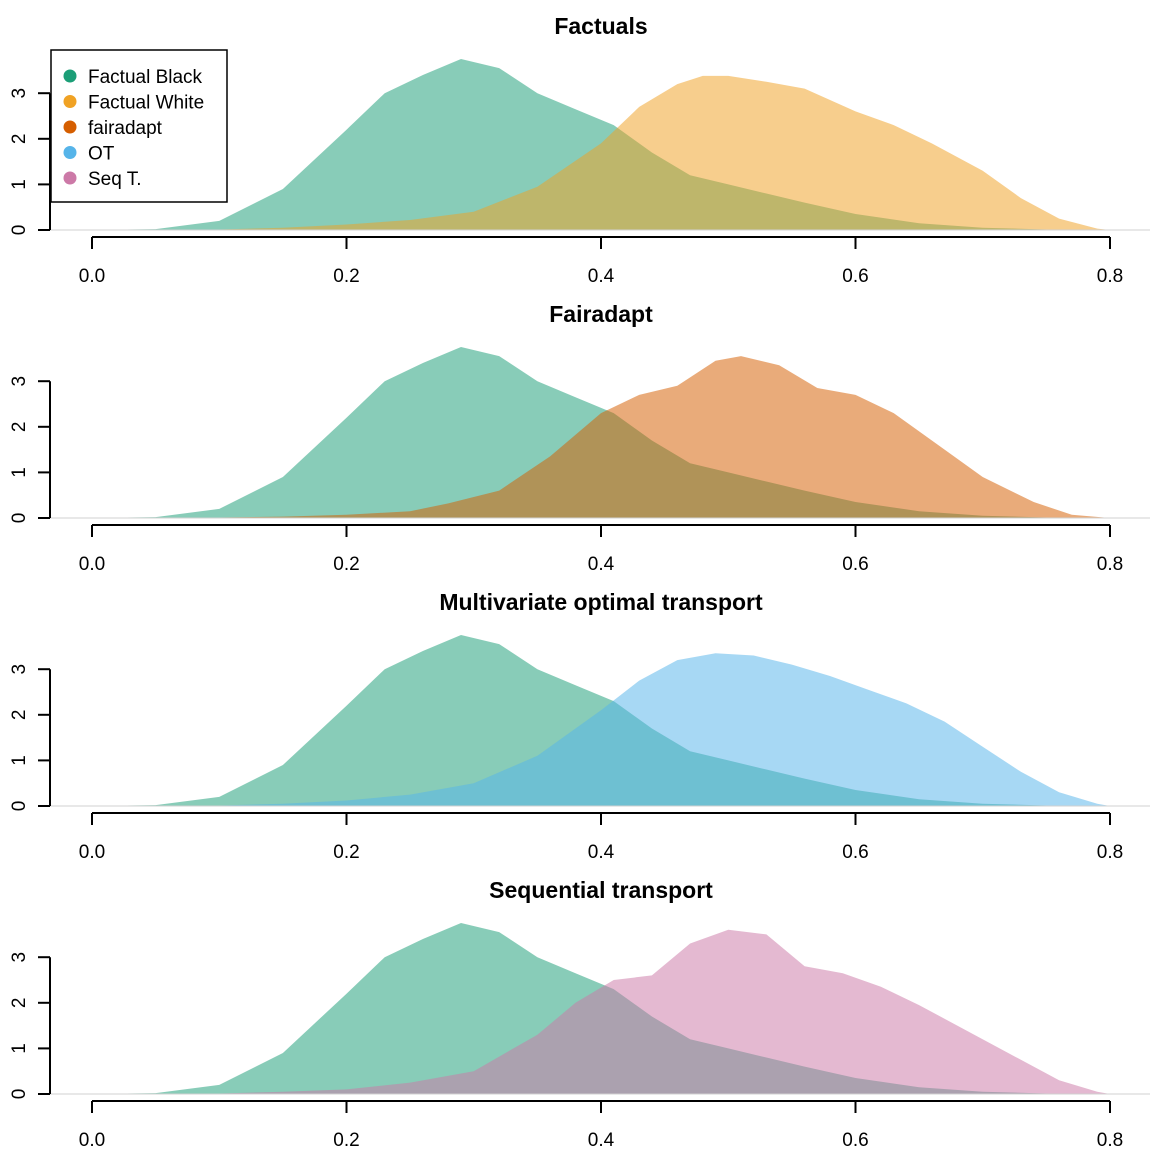 This screenshot has width=1152, height=1152. What do you see at coordinates (601, 602) in the screenshot?
I see `panel-title: Multivariate optimal transport` at bounding box center [601, 602].